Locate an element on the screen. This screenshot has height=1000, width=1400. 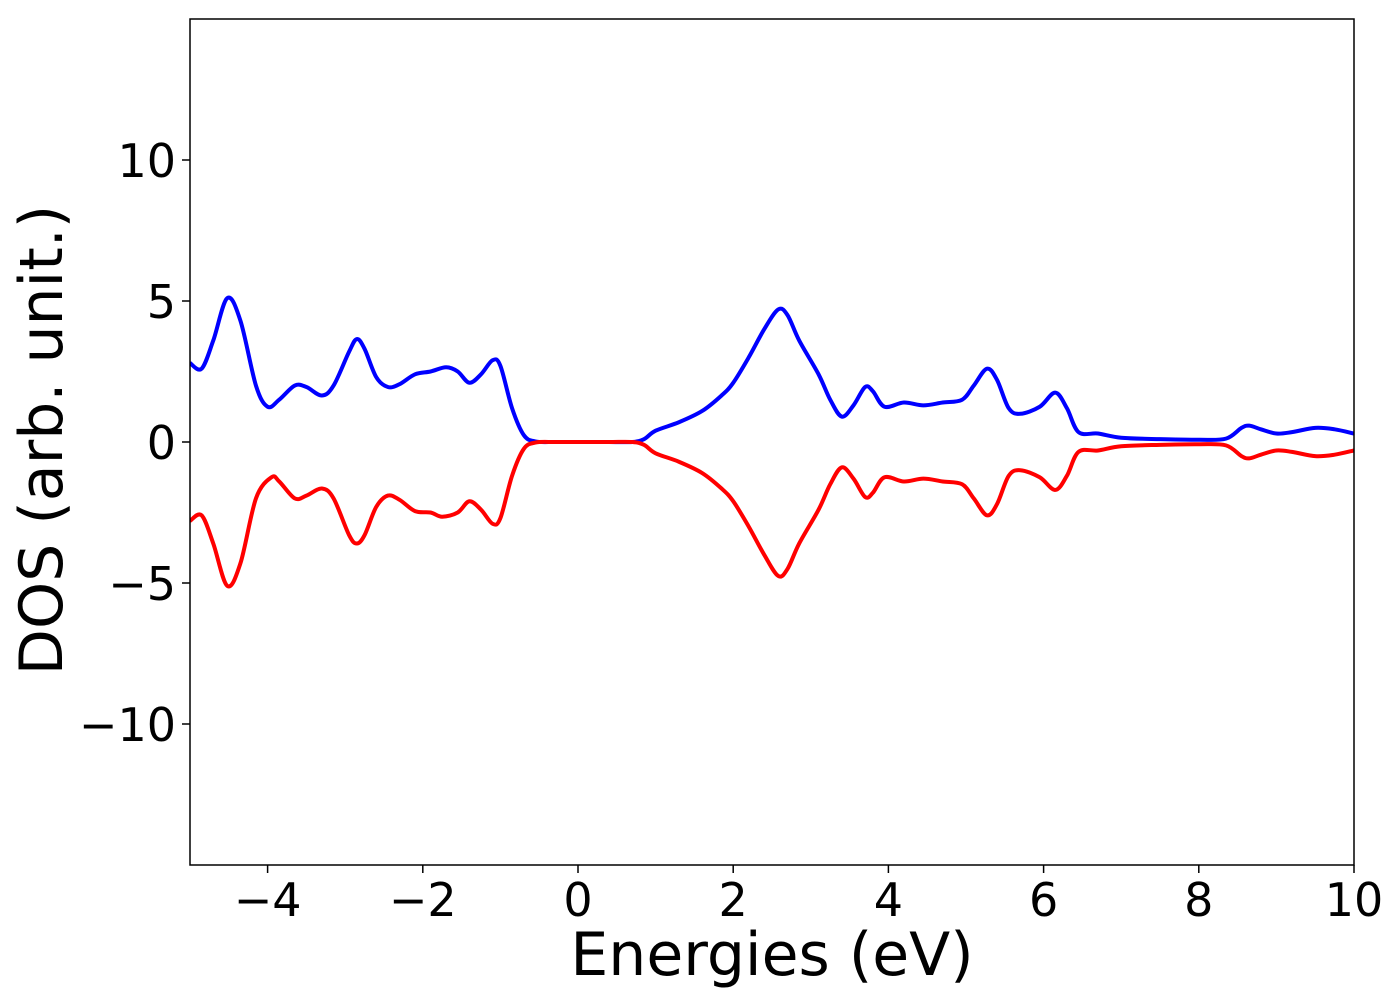
x-tick-label: 6 is located at coordinates (1043, 900).